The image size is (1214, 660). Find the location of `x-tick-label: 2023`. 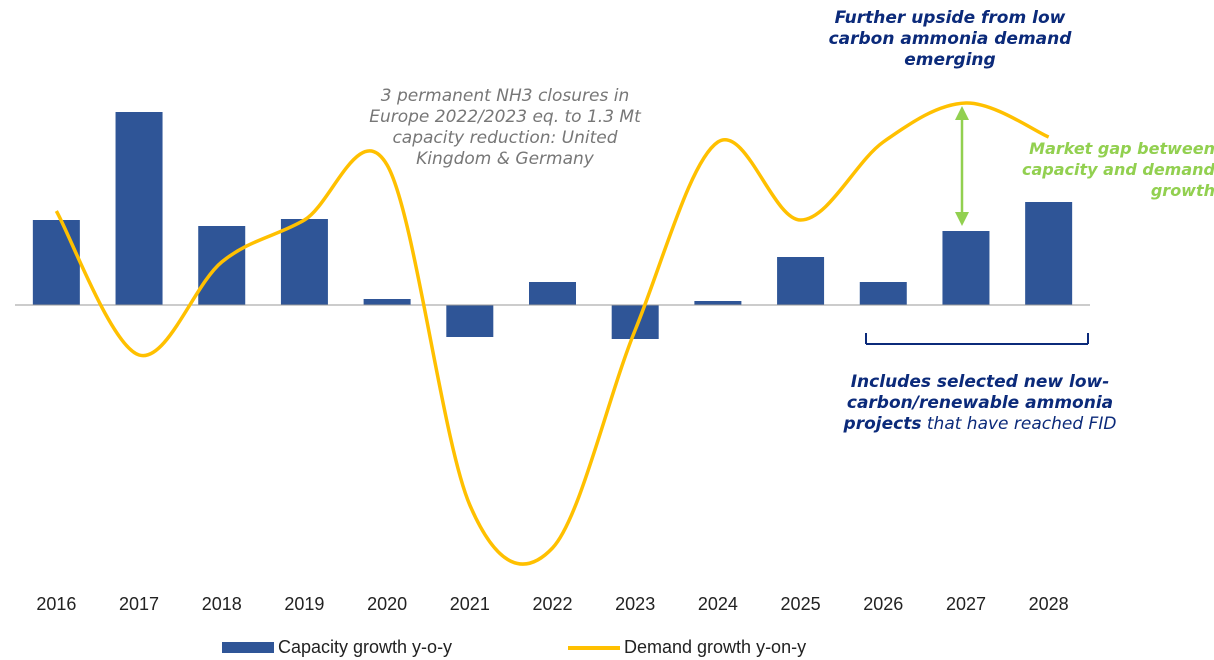

x-tick-label: 2023 is located at coordinates (635, 604).